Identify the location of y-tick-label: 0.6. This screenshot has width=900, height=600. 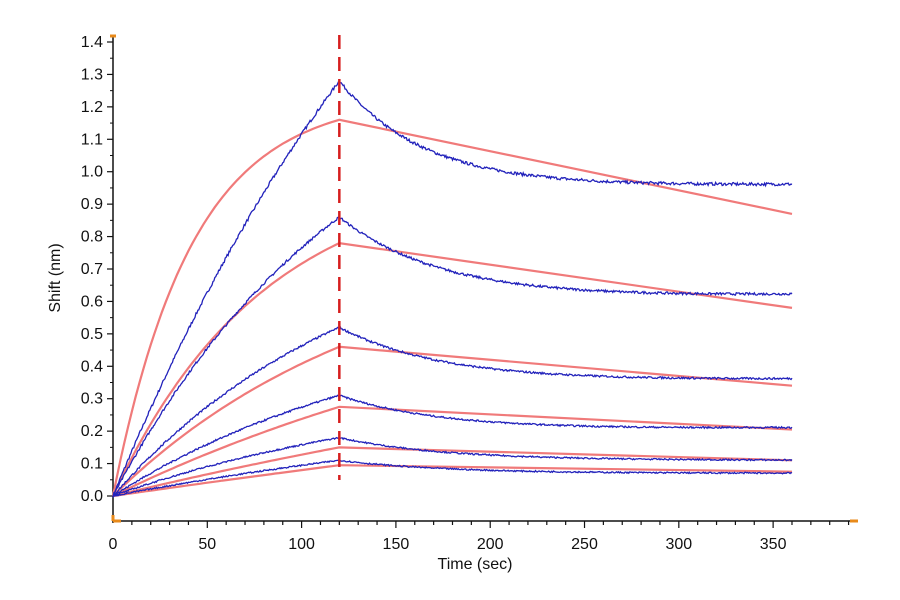
(92, 301).